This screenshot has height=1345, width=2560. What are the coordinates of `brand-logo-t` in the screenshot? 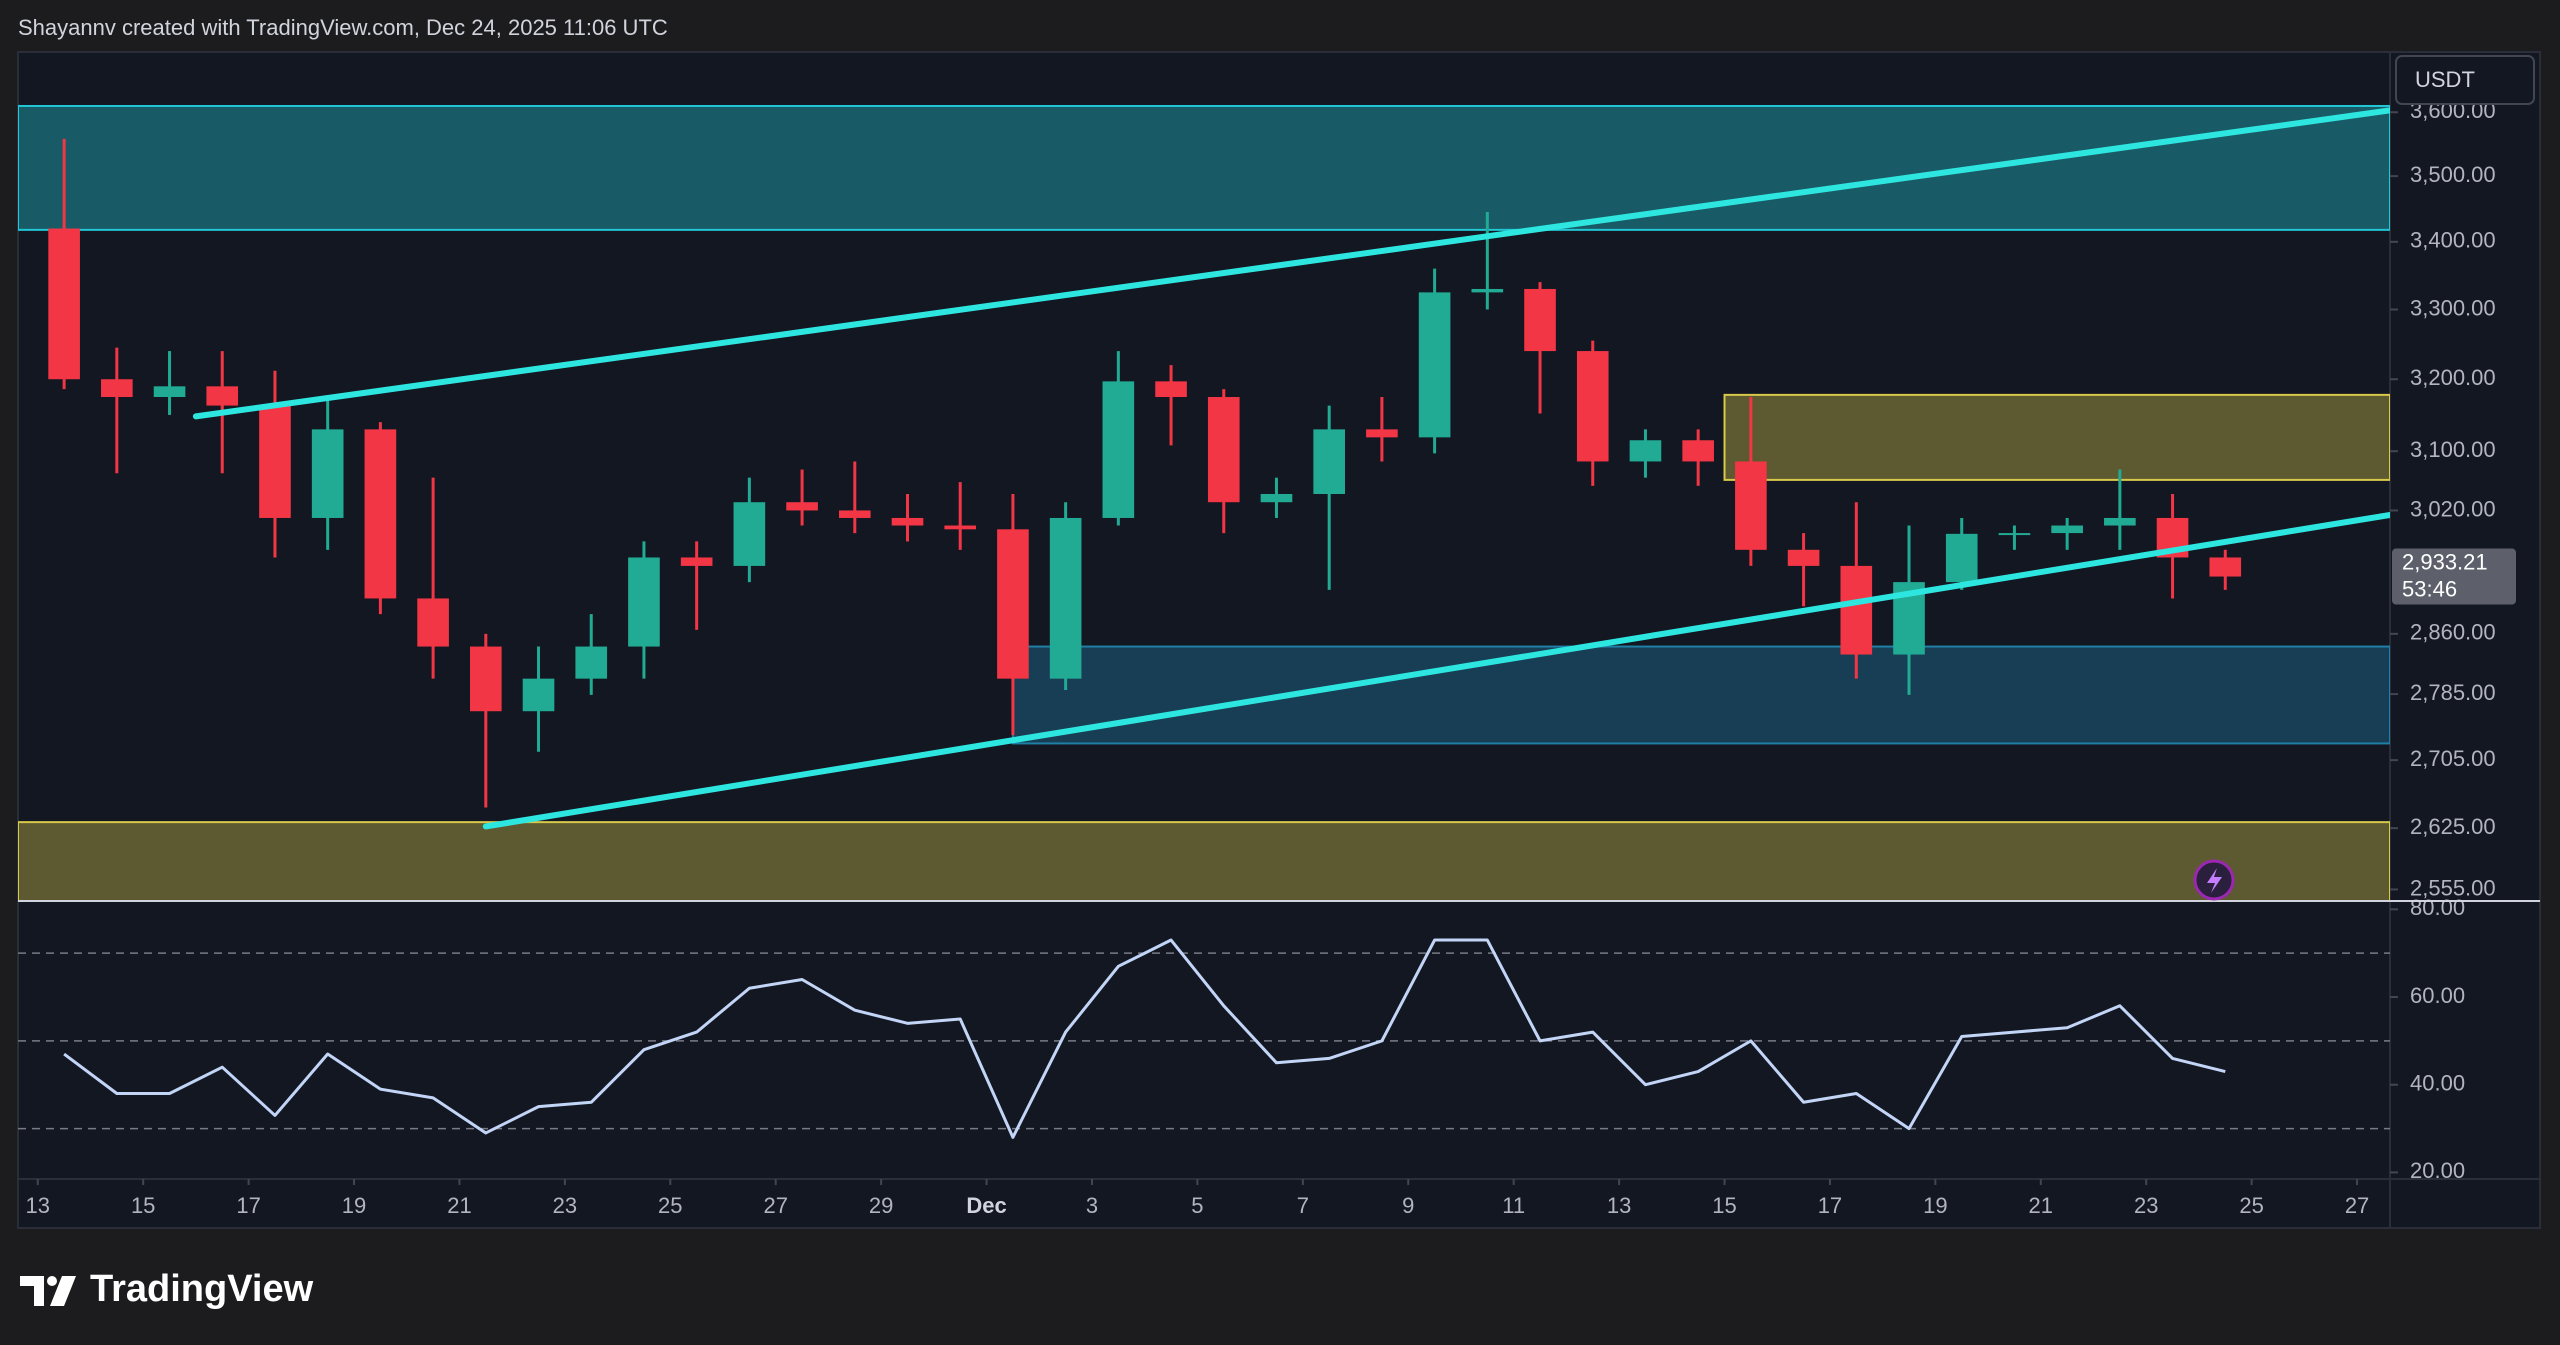 It's located at (32, 1291).